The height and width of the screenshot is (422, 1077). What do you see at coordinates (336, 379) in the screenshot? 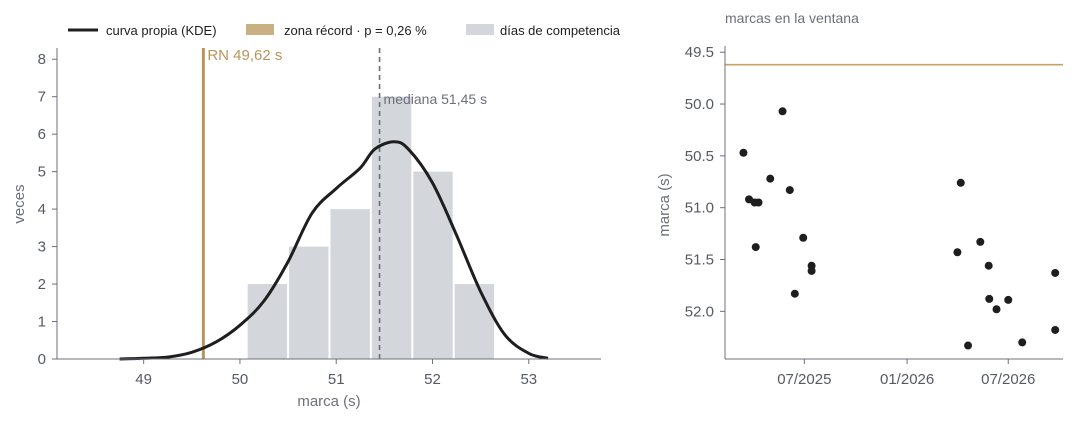
I see `x-tick-label: 51` at bounding box center [336, 379].